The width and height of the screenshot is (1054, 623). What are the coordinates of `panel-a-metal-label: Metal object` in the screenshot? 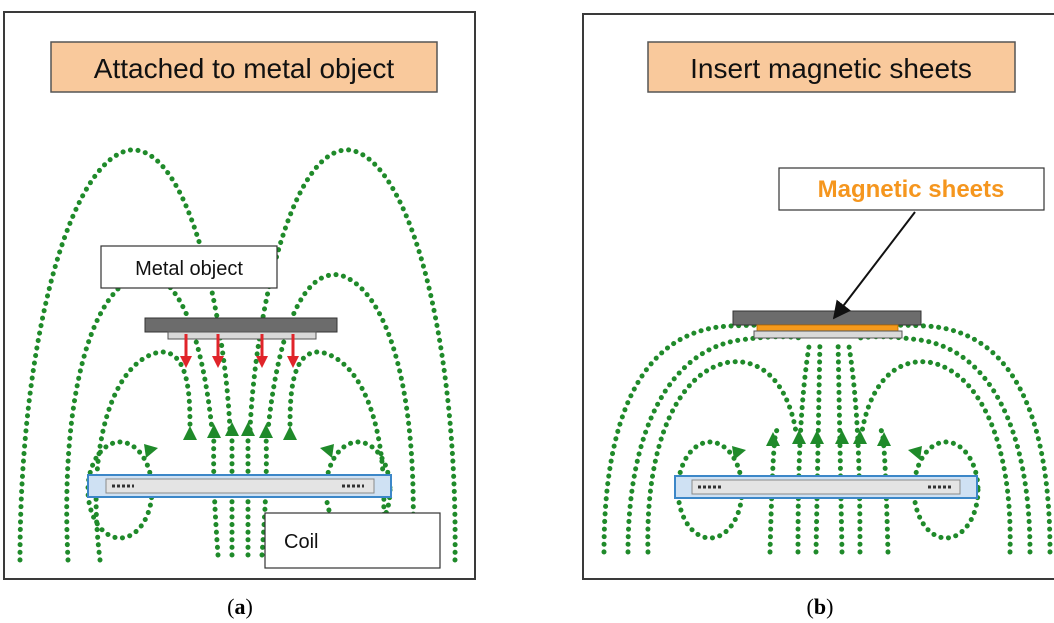 It's located at (189, 267).